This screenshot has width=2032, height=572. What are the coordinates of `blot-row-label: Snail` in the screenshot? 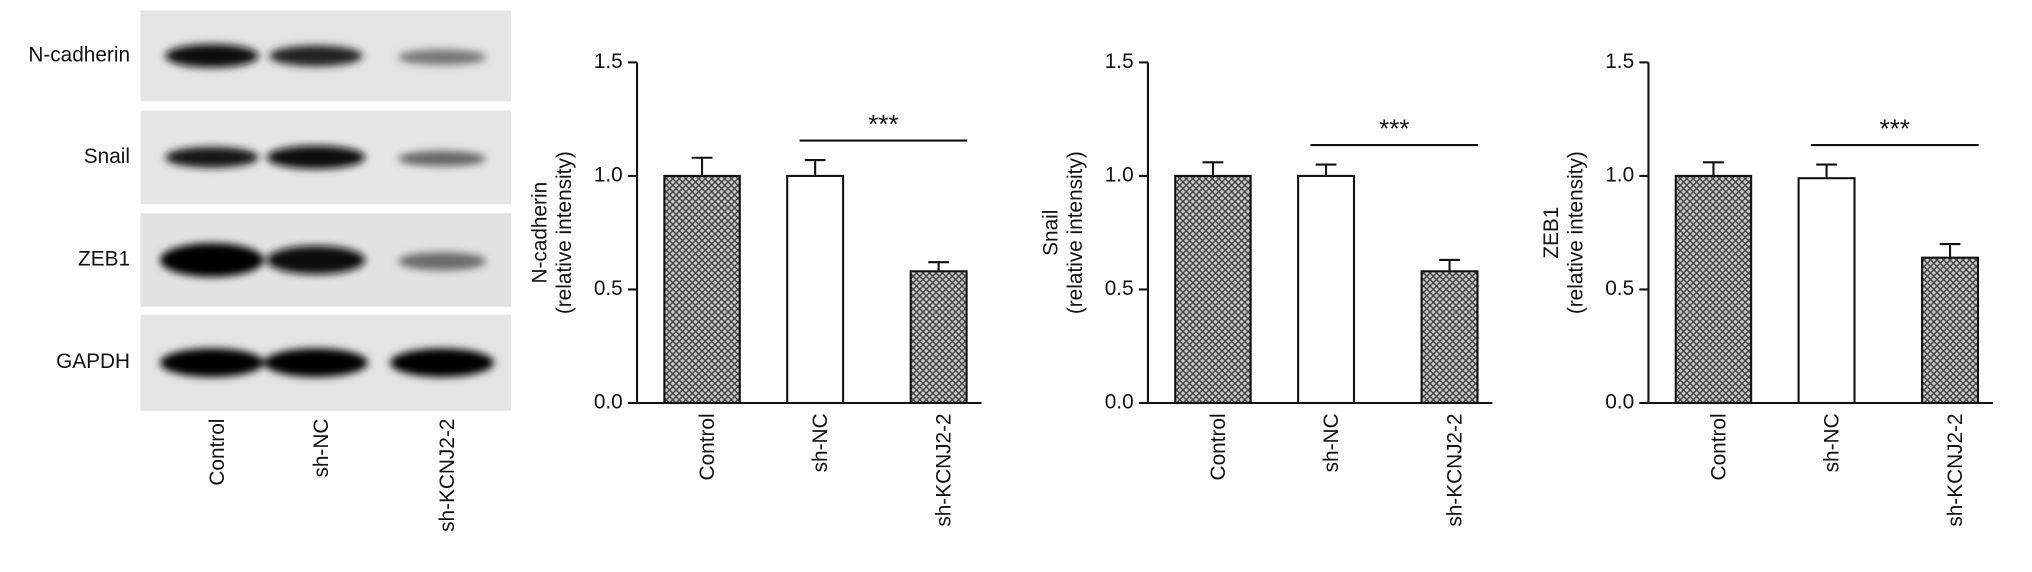 It's located at (107, 156).